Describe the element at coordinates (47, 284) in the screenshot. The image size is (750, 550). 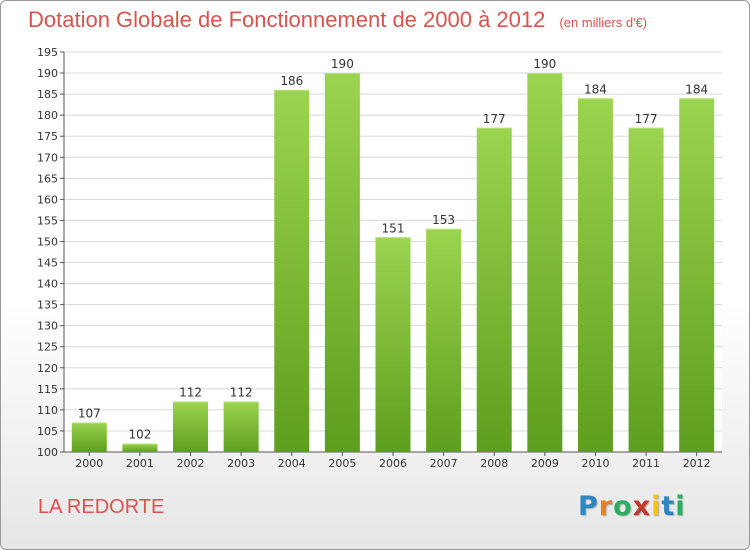
I see `y-tick-label: 140` at that location.